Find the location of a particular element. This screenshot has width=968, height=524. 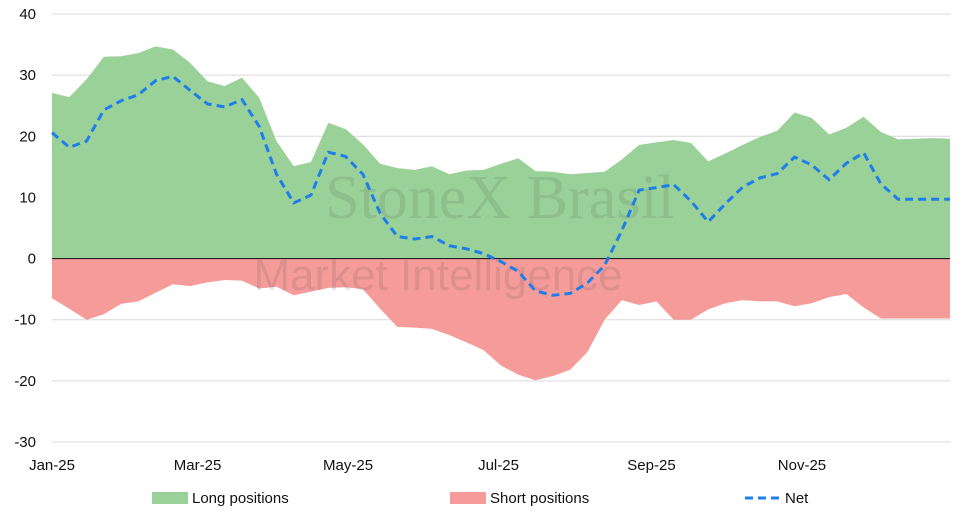

legend-label-long-positions: Long positions is located at coordinates (240, 498).